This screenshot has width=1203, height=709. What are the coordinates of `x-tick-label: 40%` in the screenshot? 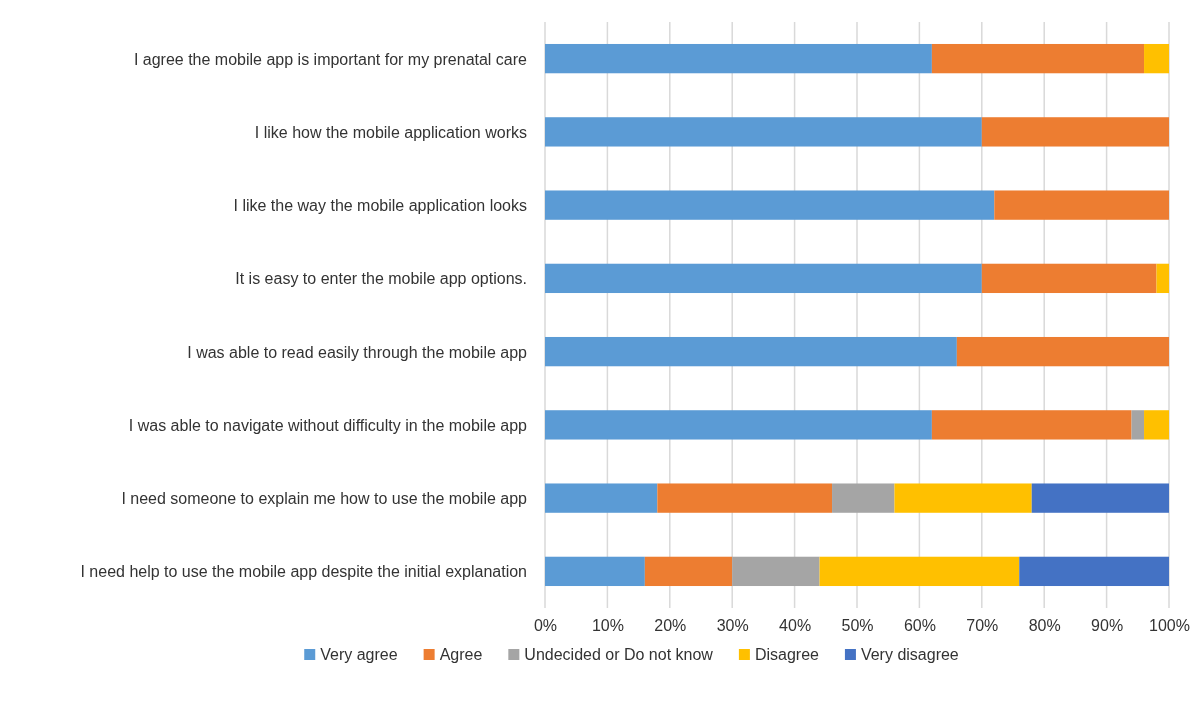 It's located at (795, 626).